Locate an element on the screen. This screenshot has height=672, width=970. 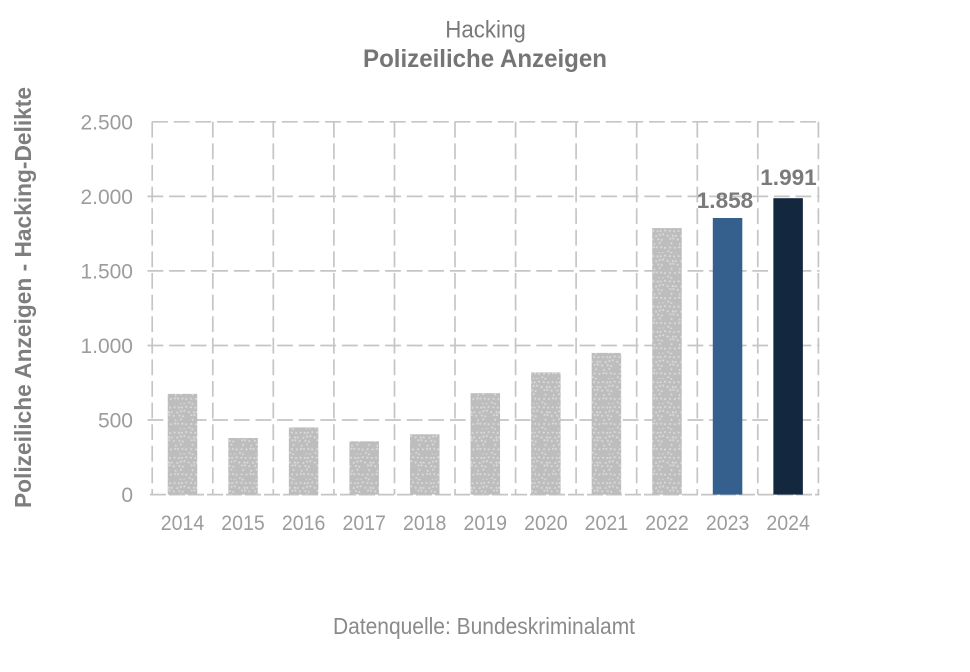
svg-text: 2024 is located at coordinates (788, 523).